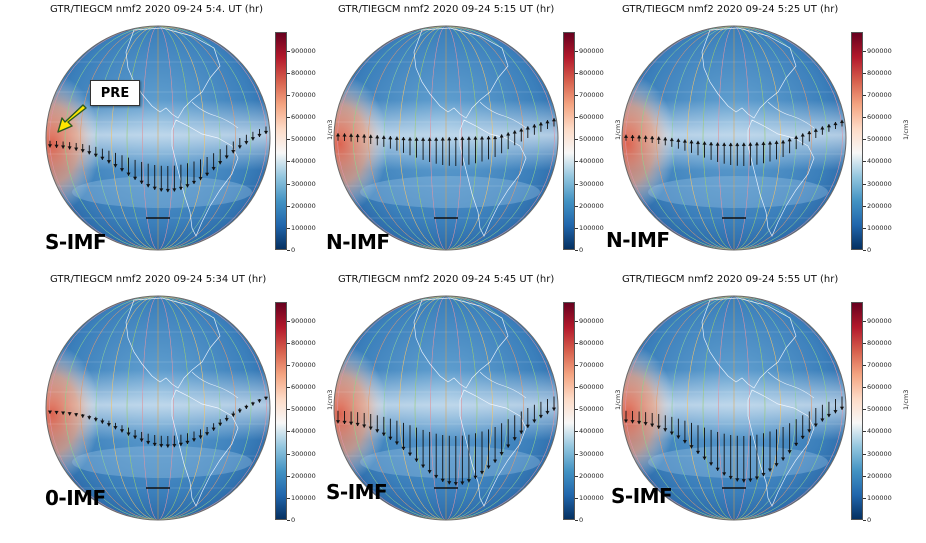 The image size is (926, 543). Describe the element at coordinates (358, 242) in the screenshot. I see `imf-label: N-IMF` at that location.